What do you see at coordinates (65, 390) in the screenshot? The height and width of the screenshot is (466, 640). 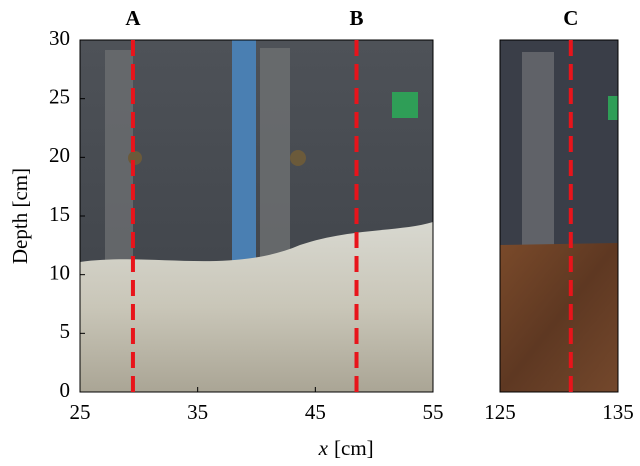 I see `y-tick-label: 0` at bounding box center [65, 390].